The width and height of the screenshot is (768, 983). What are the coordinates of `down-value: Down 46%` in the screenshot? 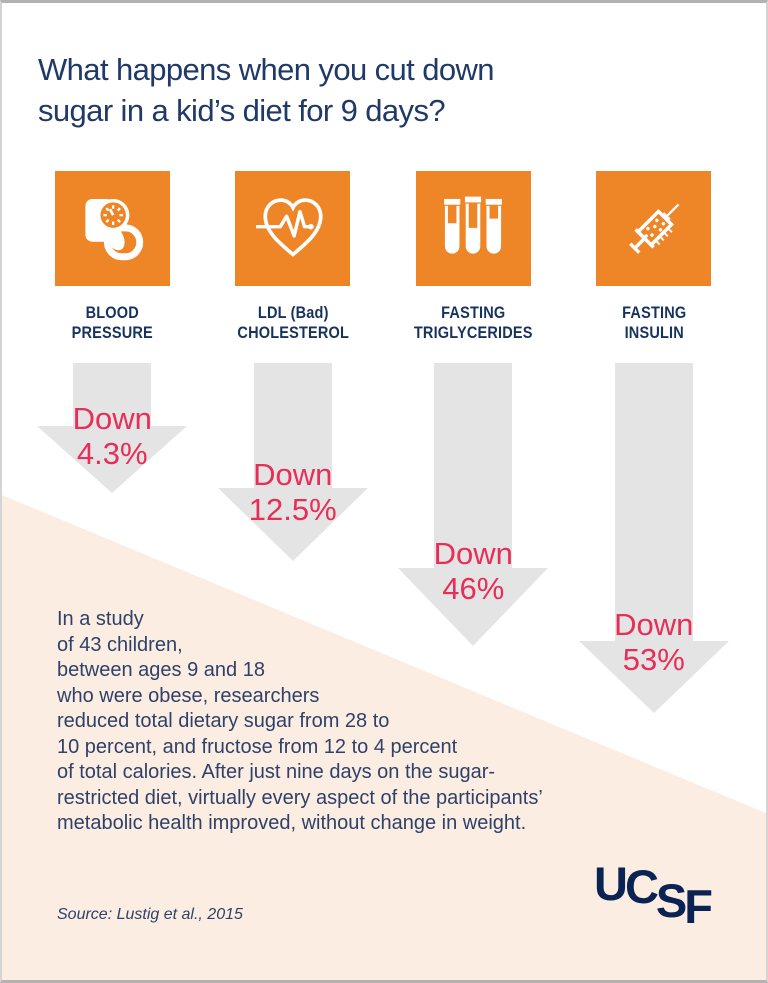 It's located at (473, 571).